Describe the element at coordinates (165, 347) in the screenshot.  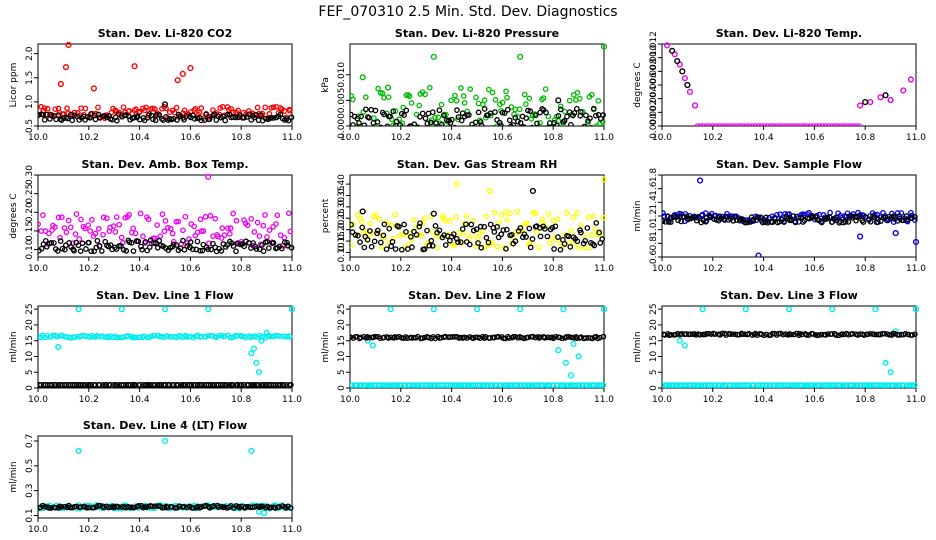
I see `plot-frame` at that location.